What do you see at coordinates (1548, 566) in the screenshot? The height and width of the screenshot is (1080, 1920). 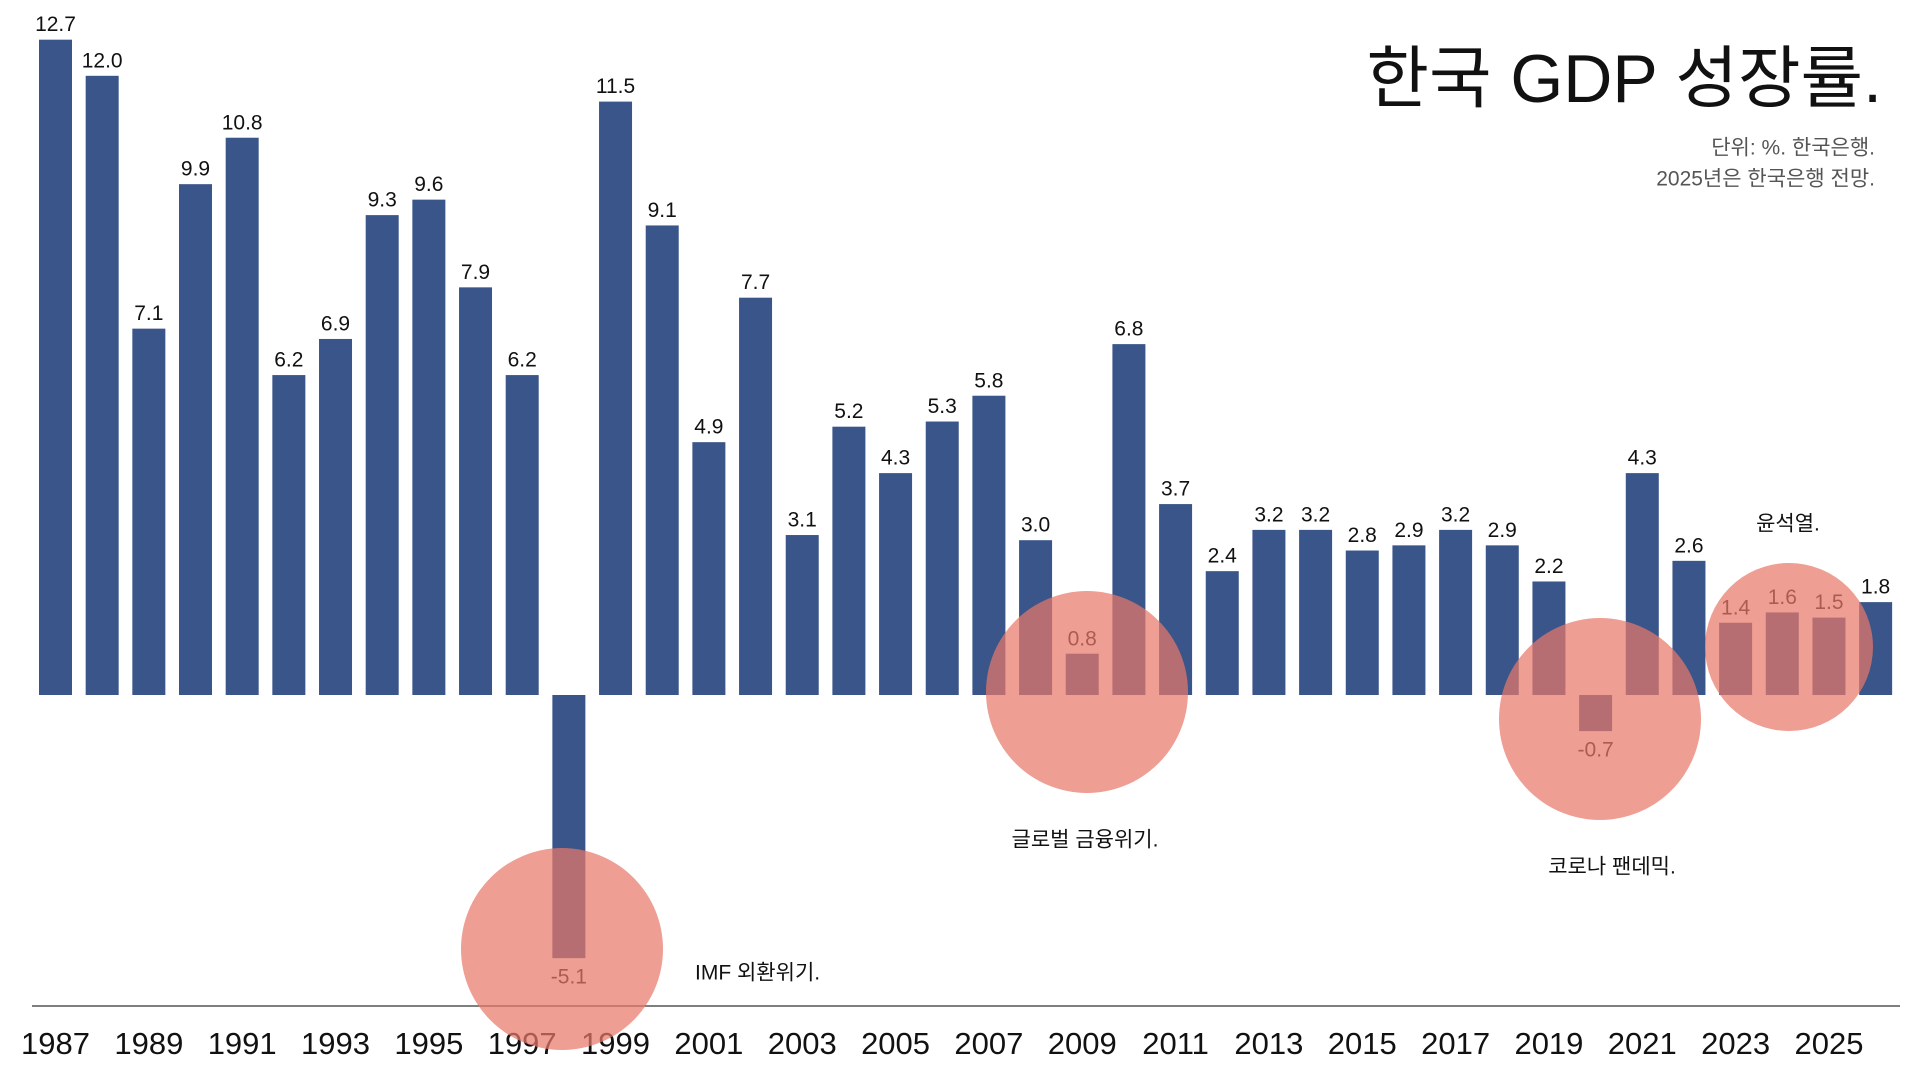 I see `data-label: 2.2` at bounding box center [1548, 566].